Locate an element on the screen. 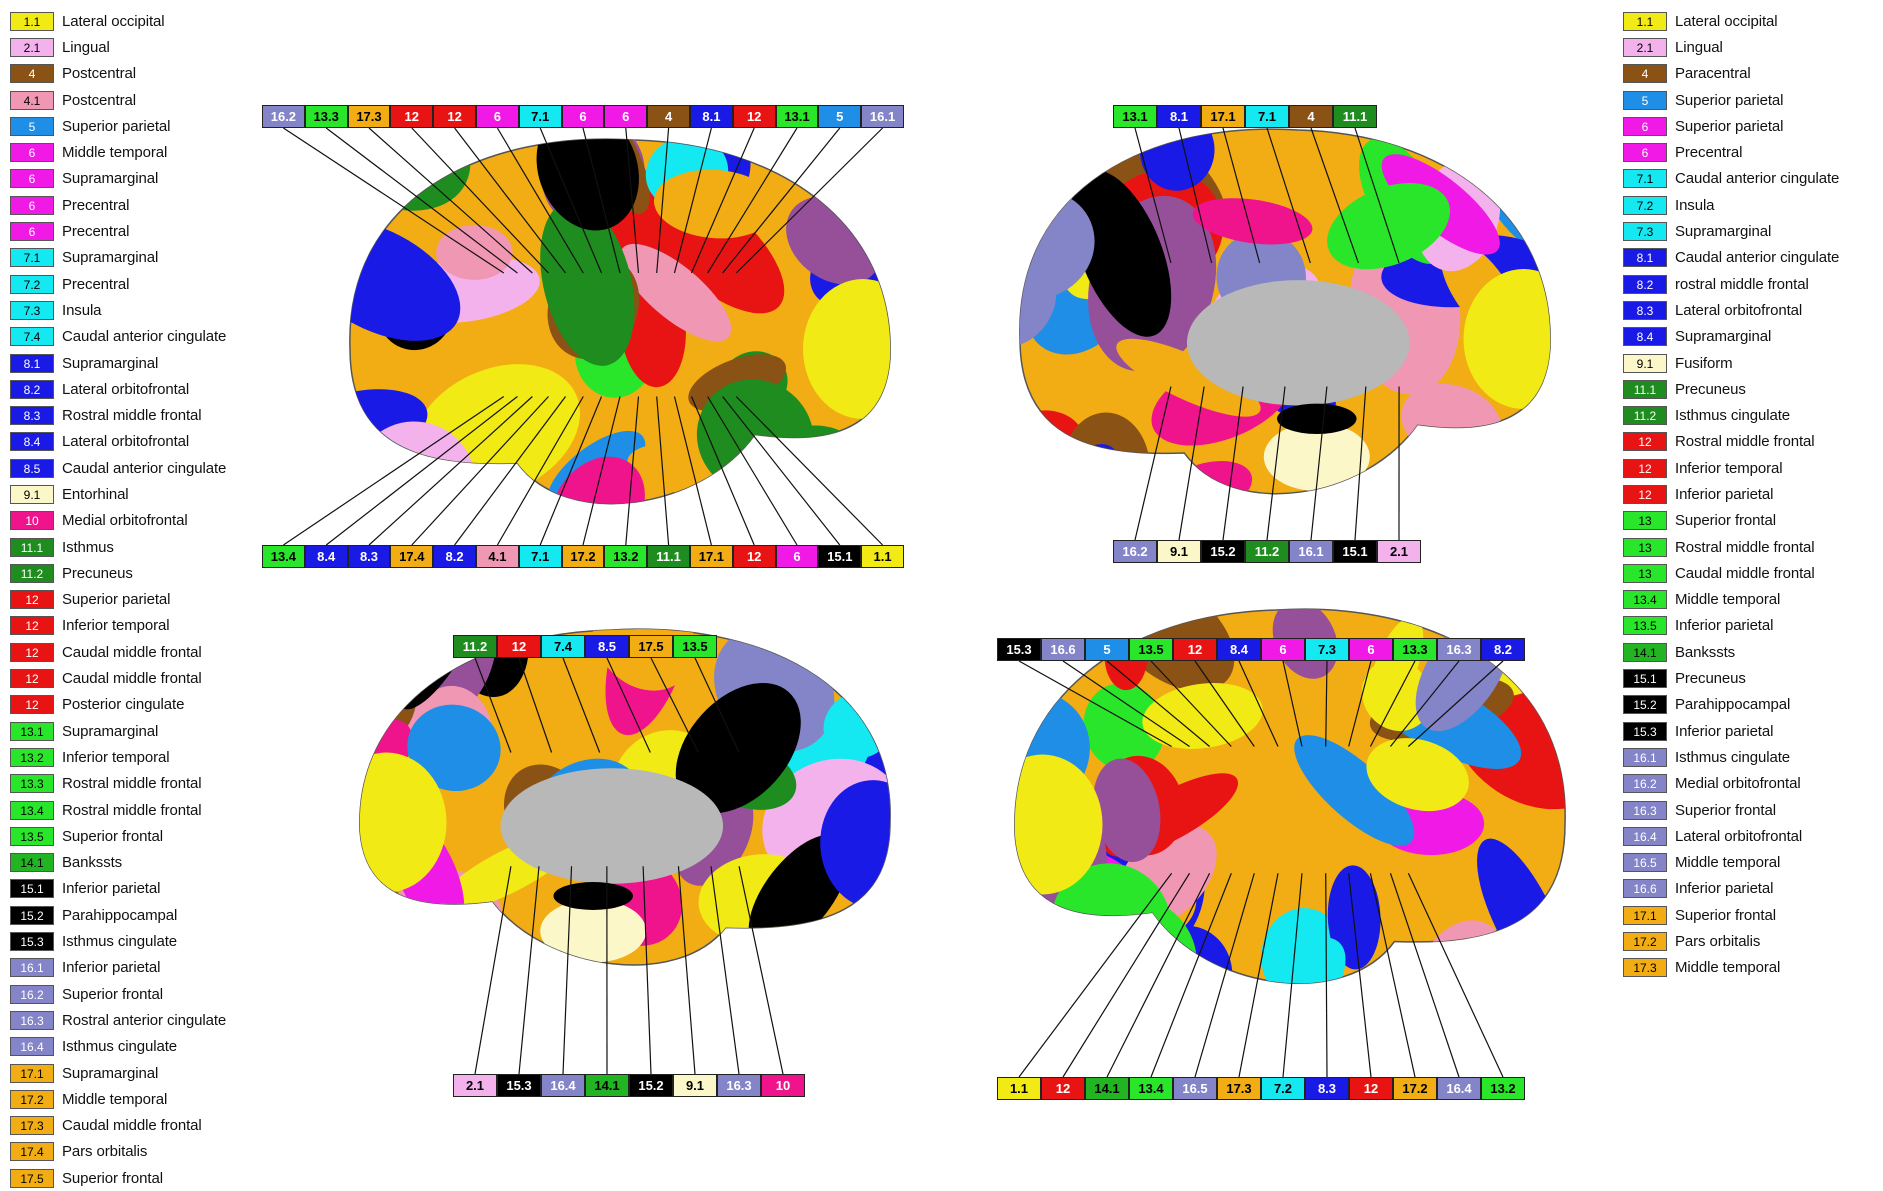 Image resolution: width=1883 pixels, height=1191 pixels. region-label-box: 8.5 is located at coordinates (607, 646).